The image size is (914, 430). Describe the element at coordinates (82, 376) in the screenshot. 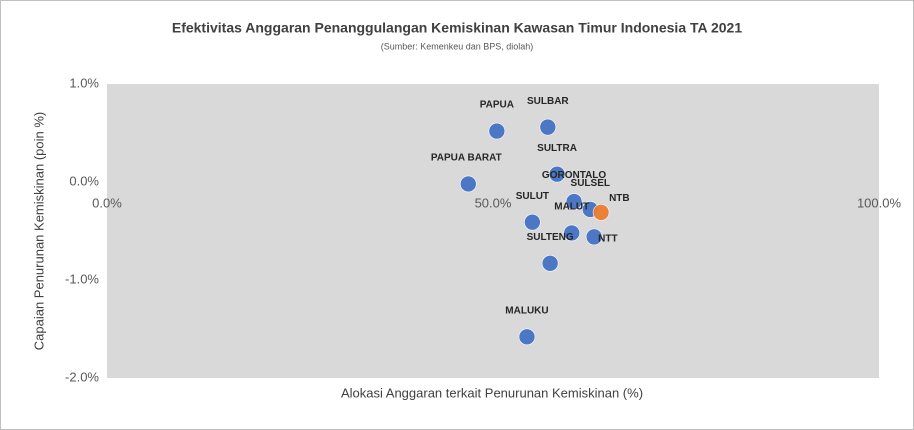

I see `y-tick-label: -2.0%` at that location.